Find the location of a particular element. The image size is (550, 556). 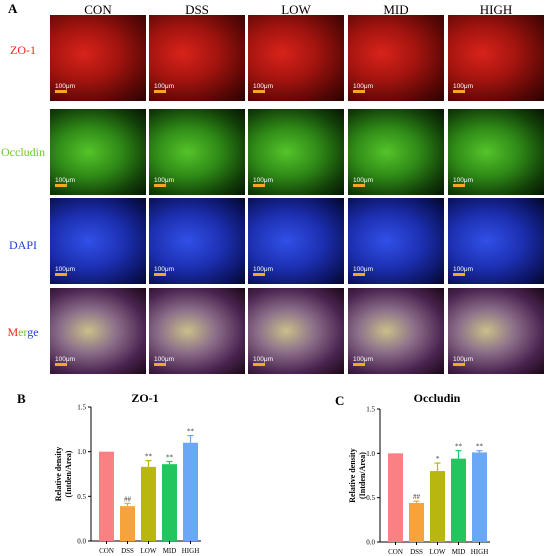

micrograph-merge-low: 100μm is located at coordinates (296, 331).